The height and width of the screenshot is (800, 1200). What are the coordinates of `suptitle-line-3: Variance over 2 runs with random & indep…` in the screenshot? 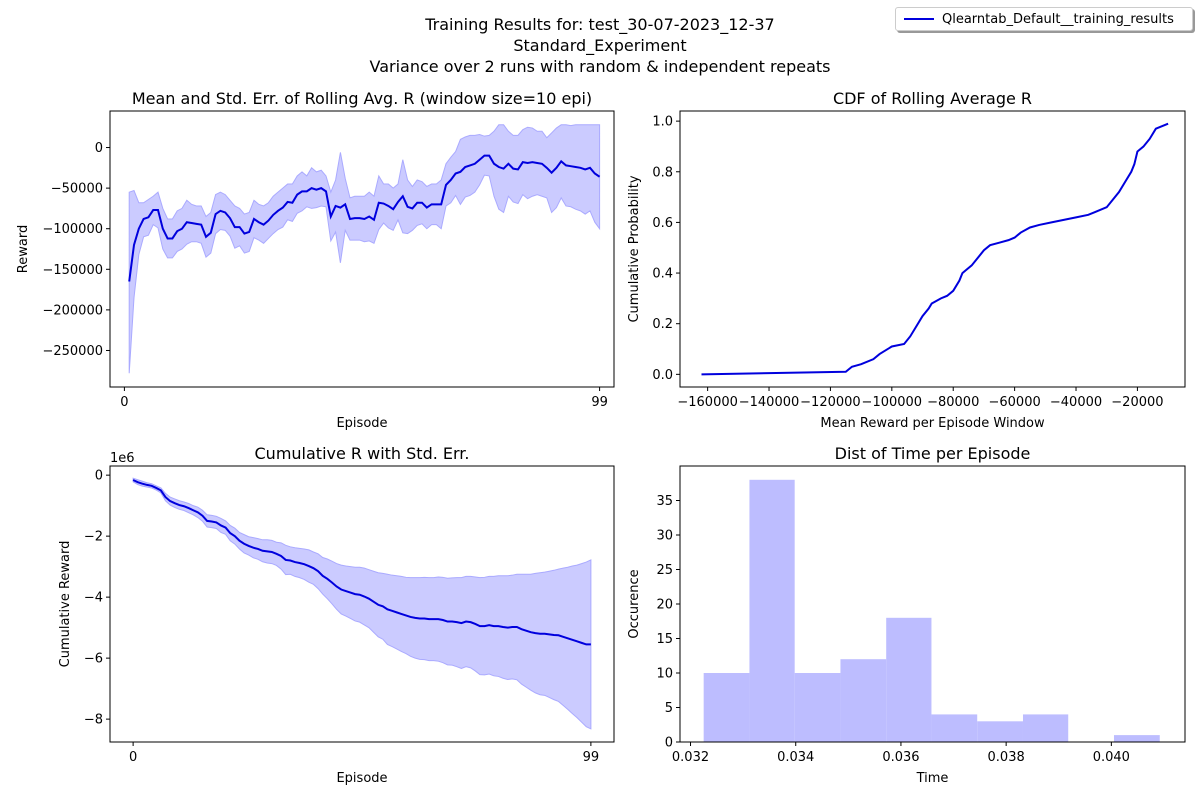 It's located at (600, 66).